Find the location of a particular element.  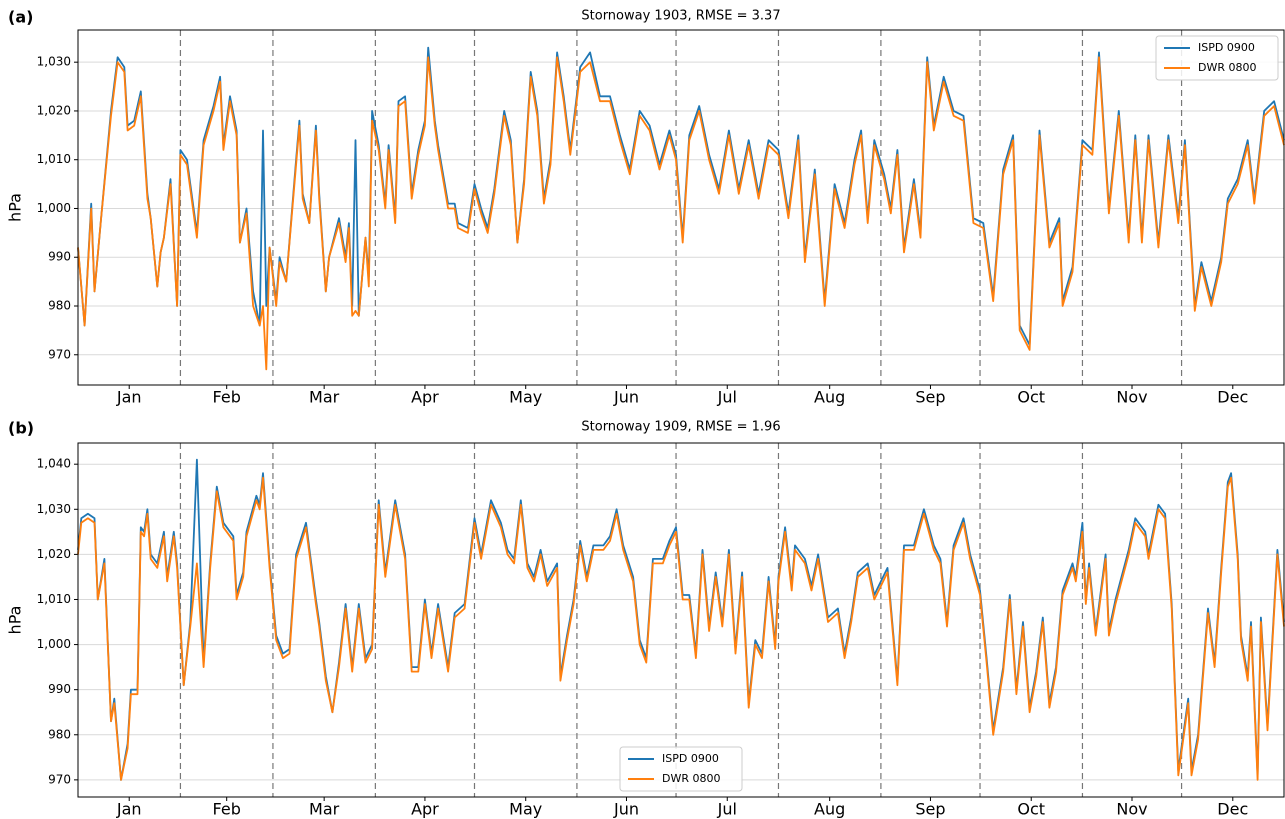

y-tick-label: 1,040 is located at coordinates (54, 464).